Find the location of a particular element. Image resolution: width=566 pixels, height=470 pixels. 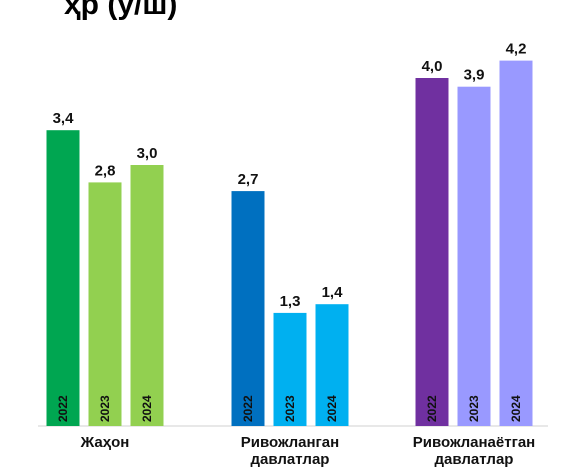

bar-3-2022 is located at coordinates (432, 252).